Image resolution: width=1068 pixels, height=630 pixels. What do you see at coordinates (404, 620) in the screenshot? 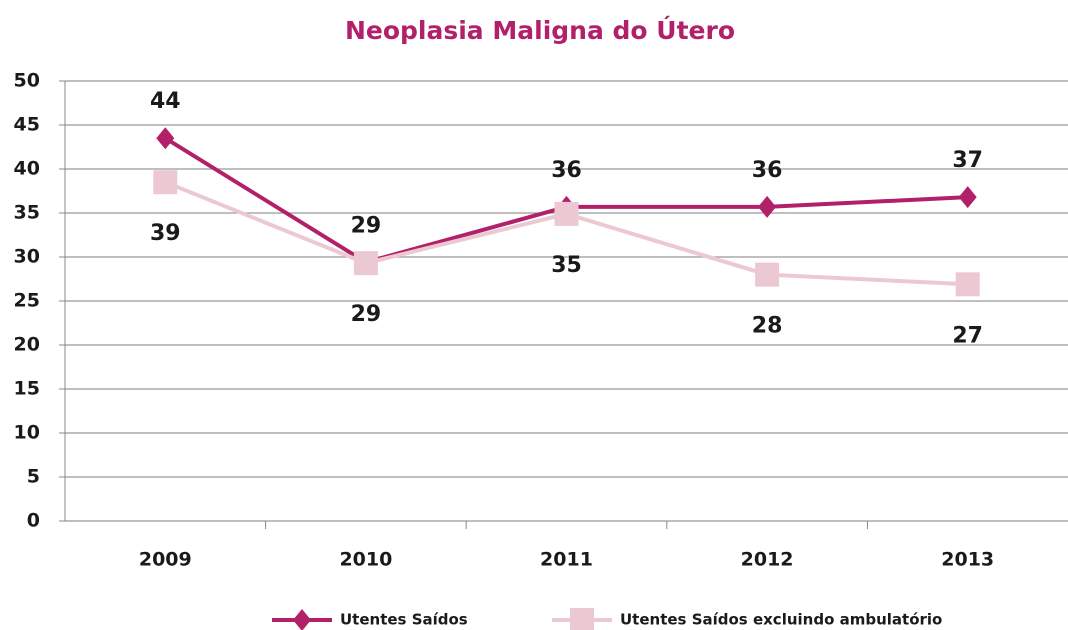
I see `legend-label: Utentes Saídos` at bounding box center [404, 620].